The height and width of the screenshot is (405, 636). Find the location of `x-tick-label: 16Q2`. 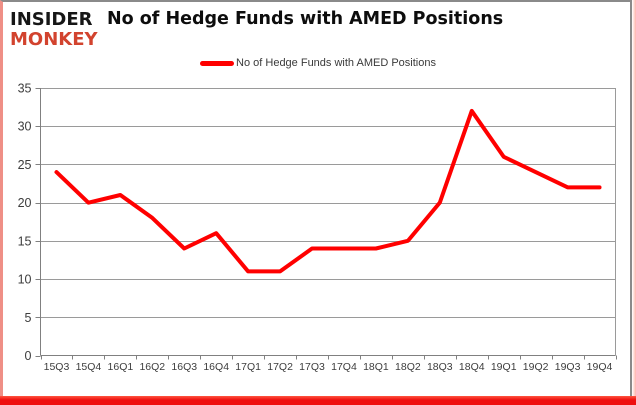

x-tick-label: 16Q2 is located at coordinates (152, 367).